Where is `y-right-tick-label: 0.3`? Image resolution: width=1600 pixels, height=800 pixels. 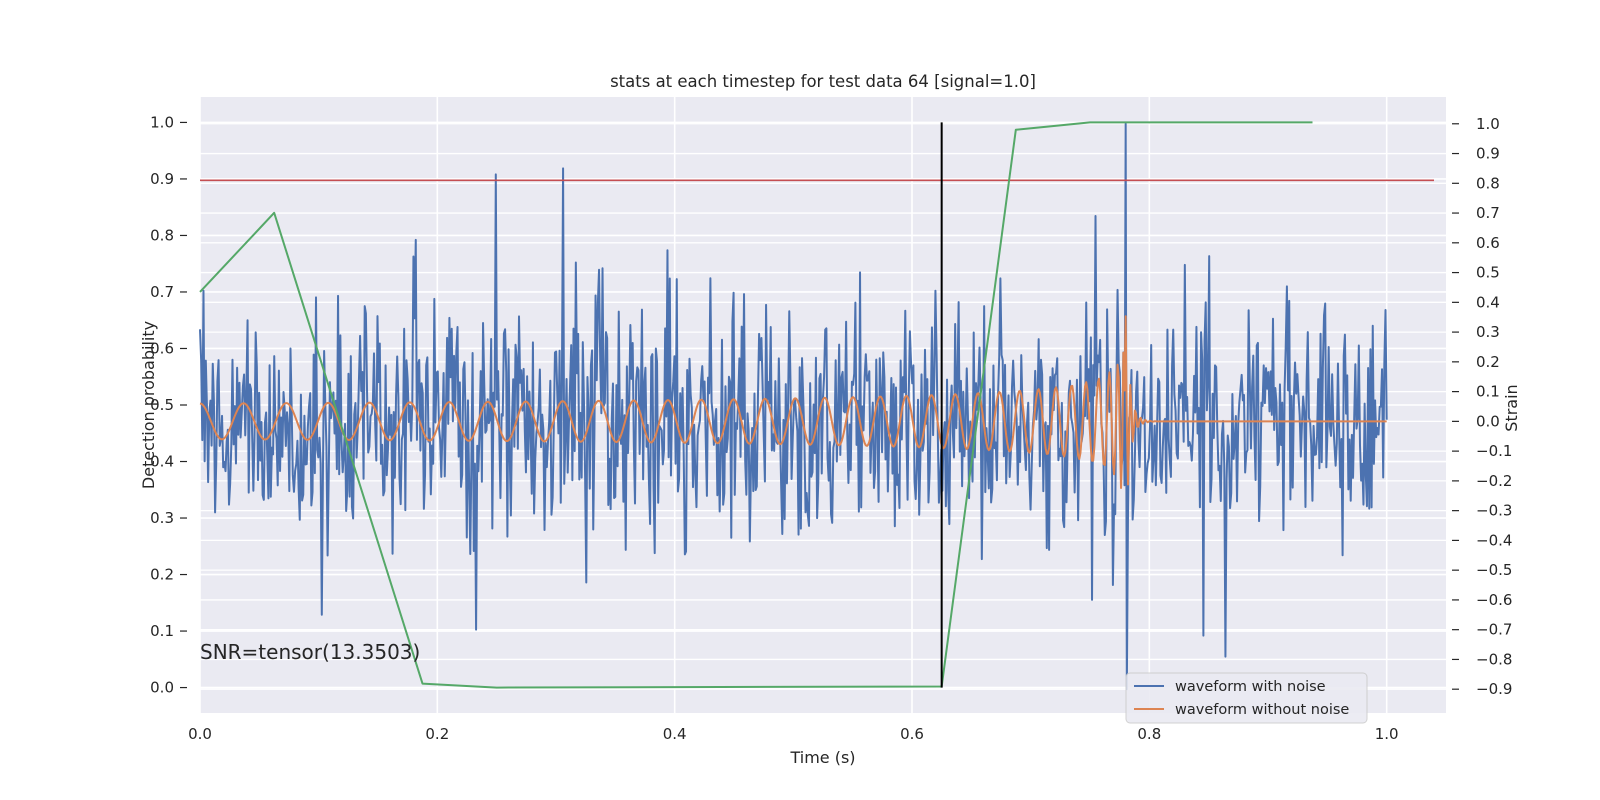
y-right-tick-label: 0.3 is located at coordinates (1488, 332).